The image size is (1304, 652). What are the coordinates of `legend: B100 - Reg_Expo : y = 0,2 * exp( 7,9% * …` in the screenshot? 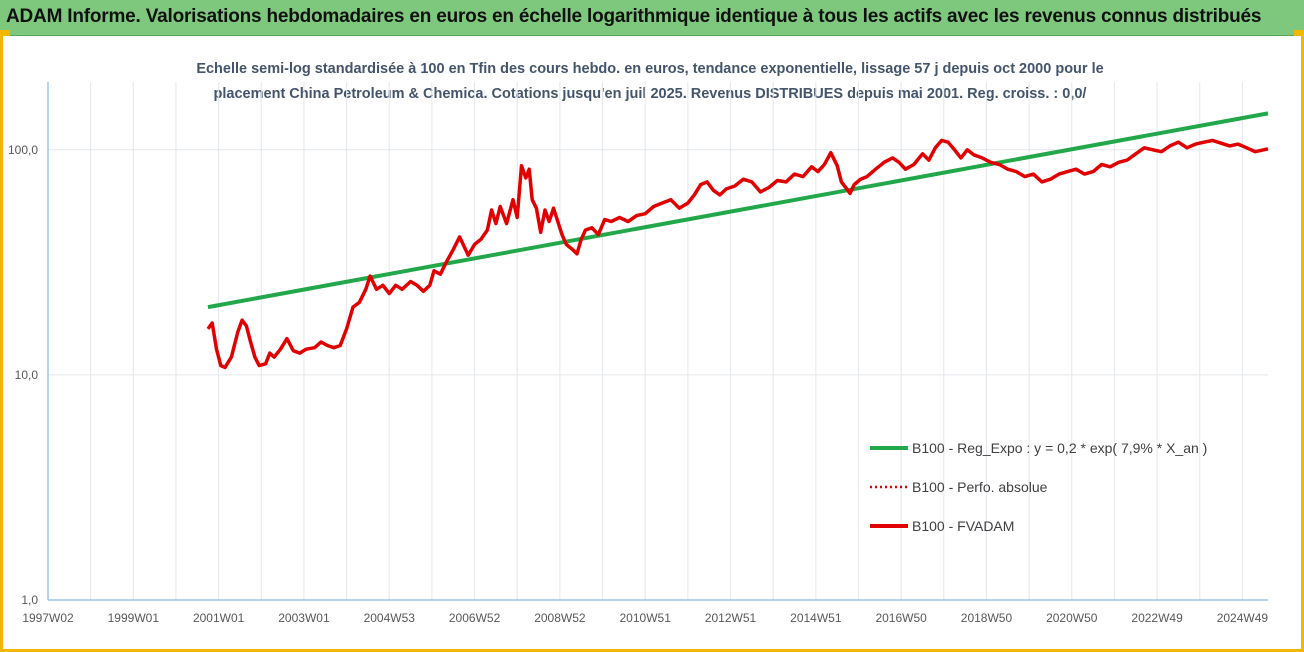 It's located at (1038, 487).